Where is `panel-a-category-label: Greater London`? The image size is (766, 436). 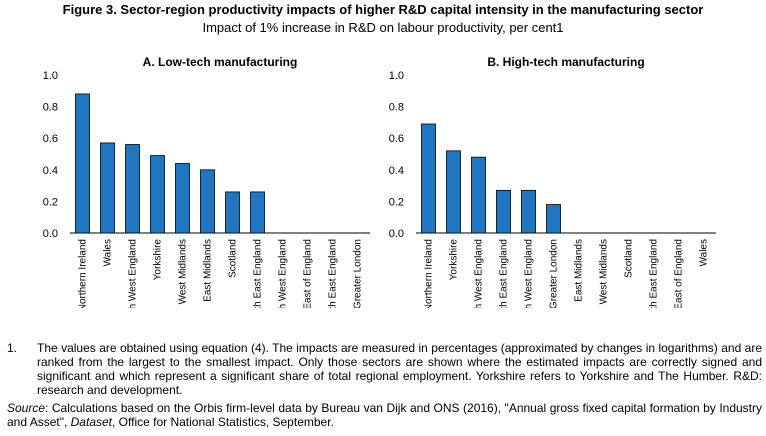 panel-a-category-label: Greater London is located at coordinates (358, 273).